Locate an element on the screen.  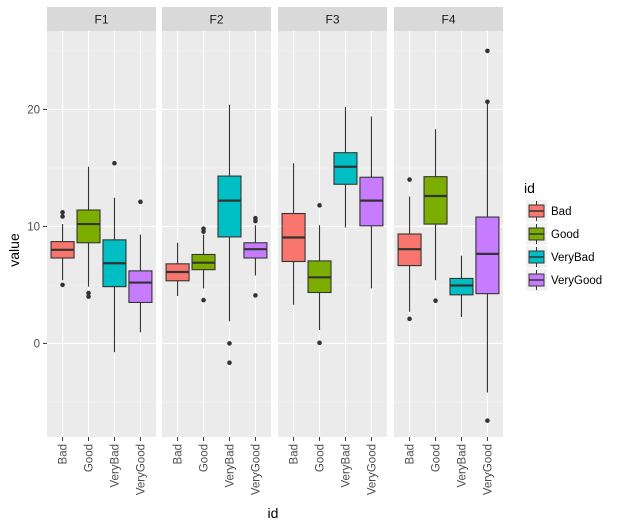
legend-item-verybad: VeryBad is located at coordinates (560, 257).